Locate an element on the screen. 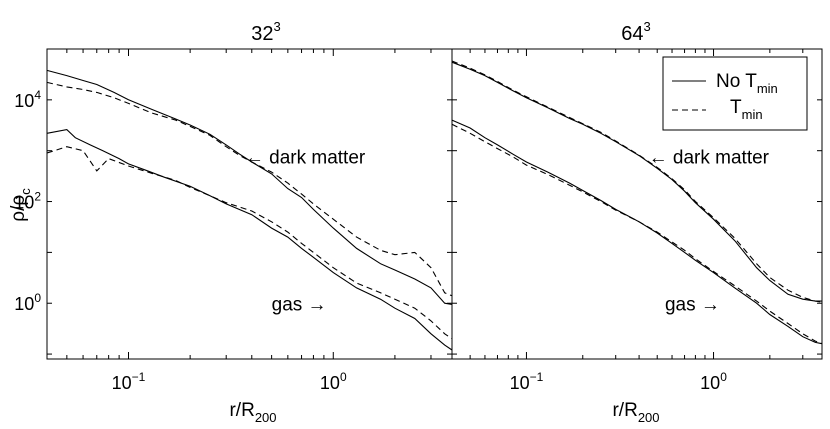 This screenshot has width=830, height=429. panel-title: 323 is located at coordinates (265, 32).